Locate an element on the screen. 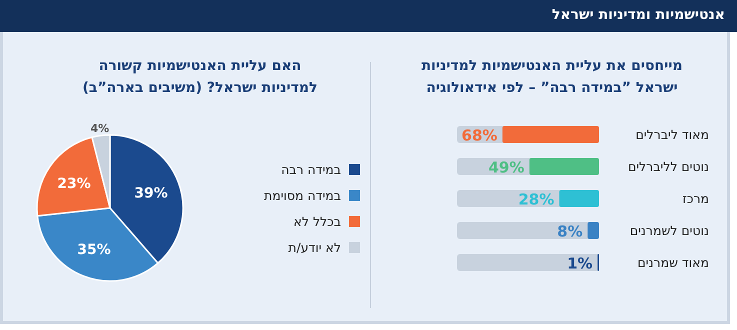 This screenshot has height=330, width=737. y-tick-label: מאוד ליברלים is located at coordinates (672, 134).